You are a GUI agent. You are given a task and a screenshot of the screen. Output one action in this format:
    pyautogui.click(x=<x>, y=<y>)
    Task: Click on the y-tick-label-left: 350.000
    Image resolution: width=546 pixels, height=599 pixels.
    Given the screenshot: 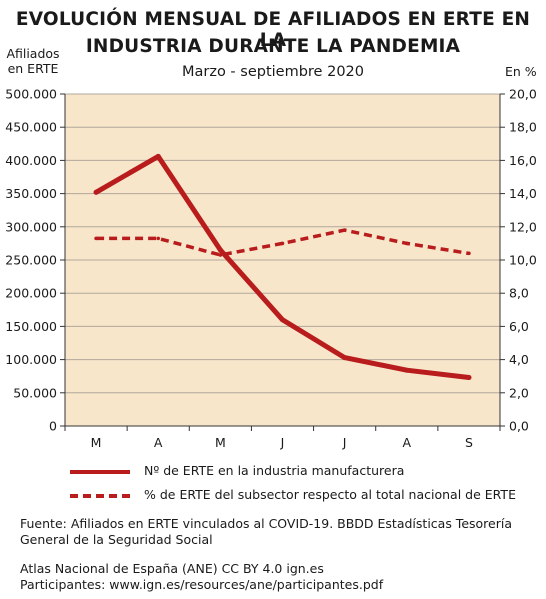 What is the action you would take?
    pyautogui.click(x=31, y=193)
    